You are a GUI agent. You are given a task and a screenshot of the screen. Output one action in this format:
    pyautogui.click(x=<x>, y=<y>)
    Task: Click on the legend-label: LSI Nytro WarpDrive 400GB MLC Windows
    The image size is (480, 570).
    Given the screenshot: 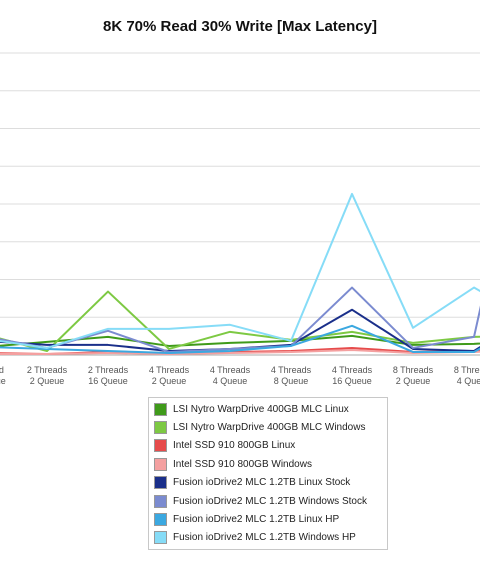 What is the action you would take?
    pyautogui.click(x=269, y=428)
    